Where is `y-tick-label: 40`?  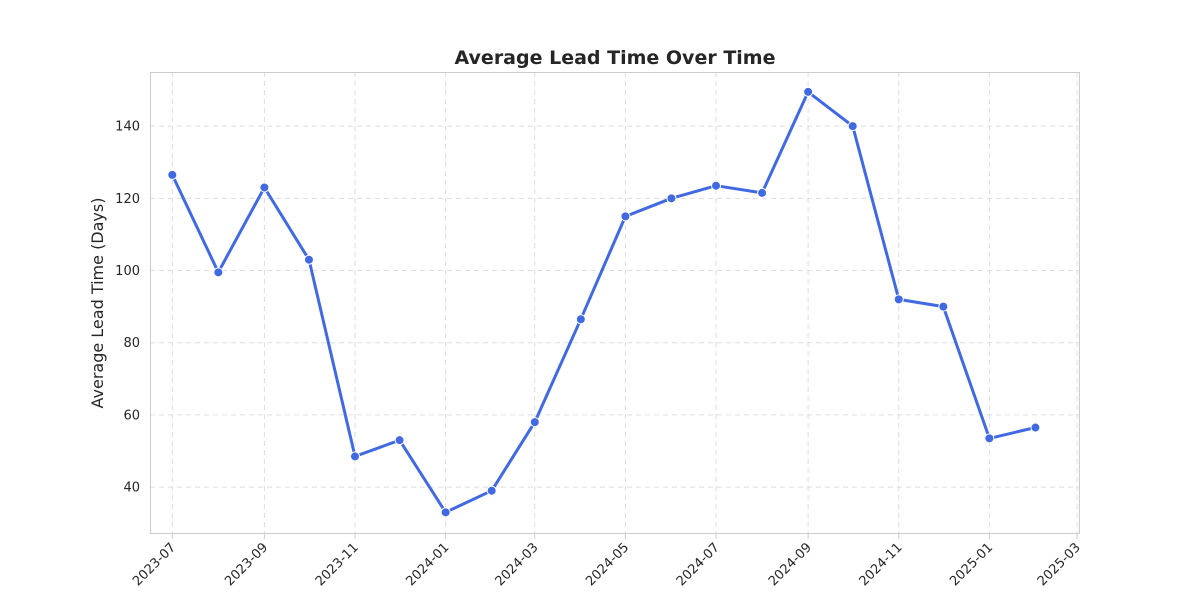
y-tick-label: 40 is located at coordinates (131, 488).